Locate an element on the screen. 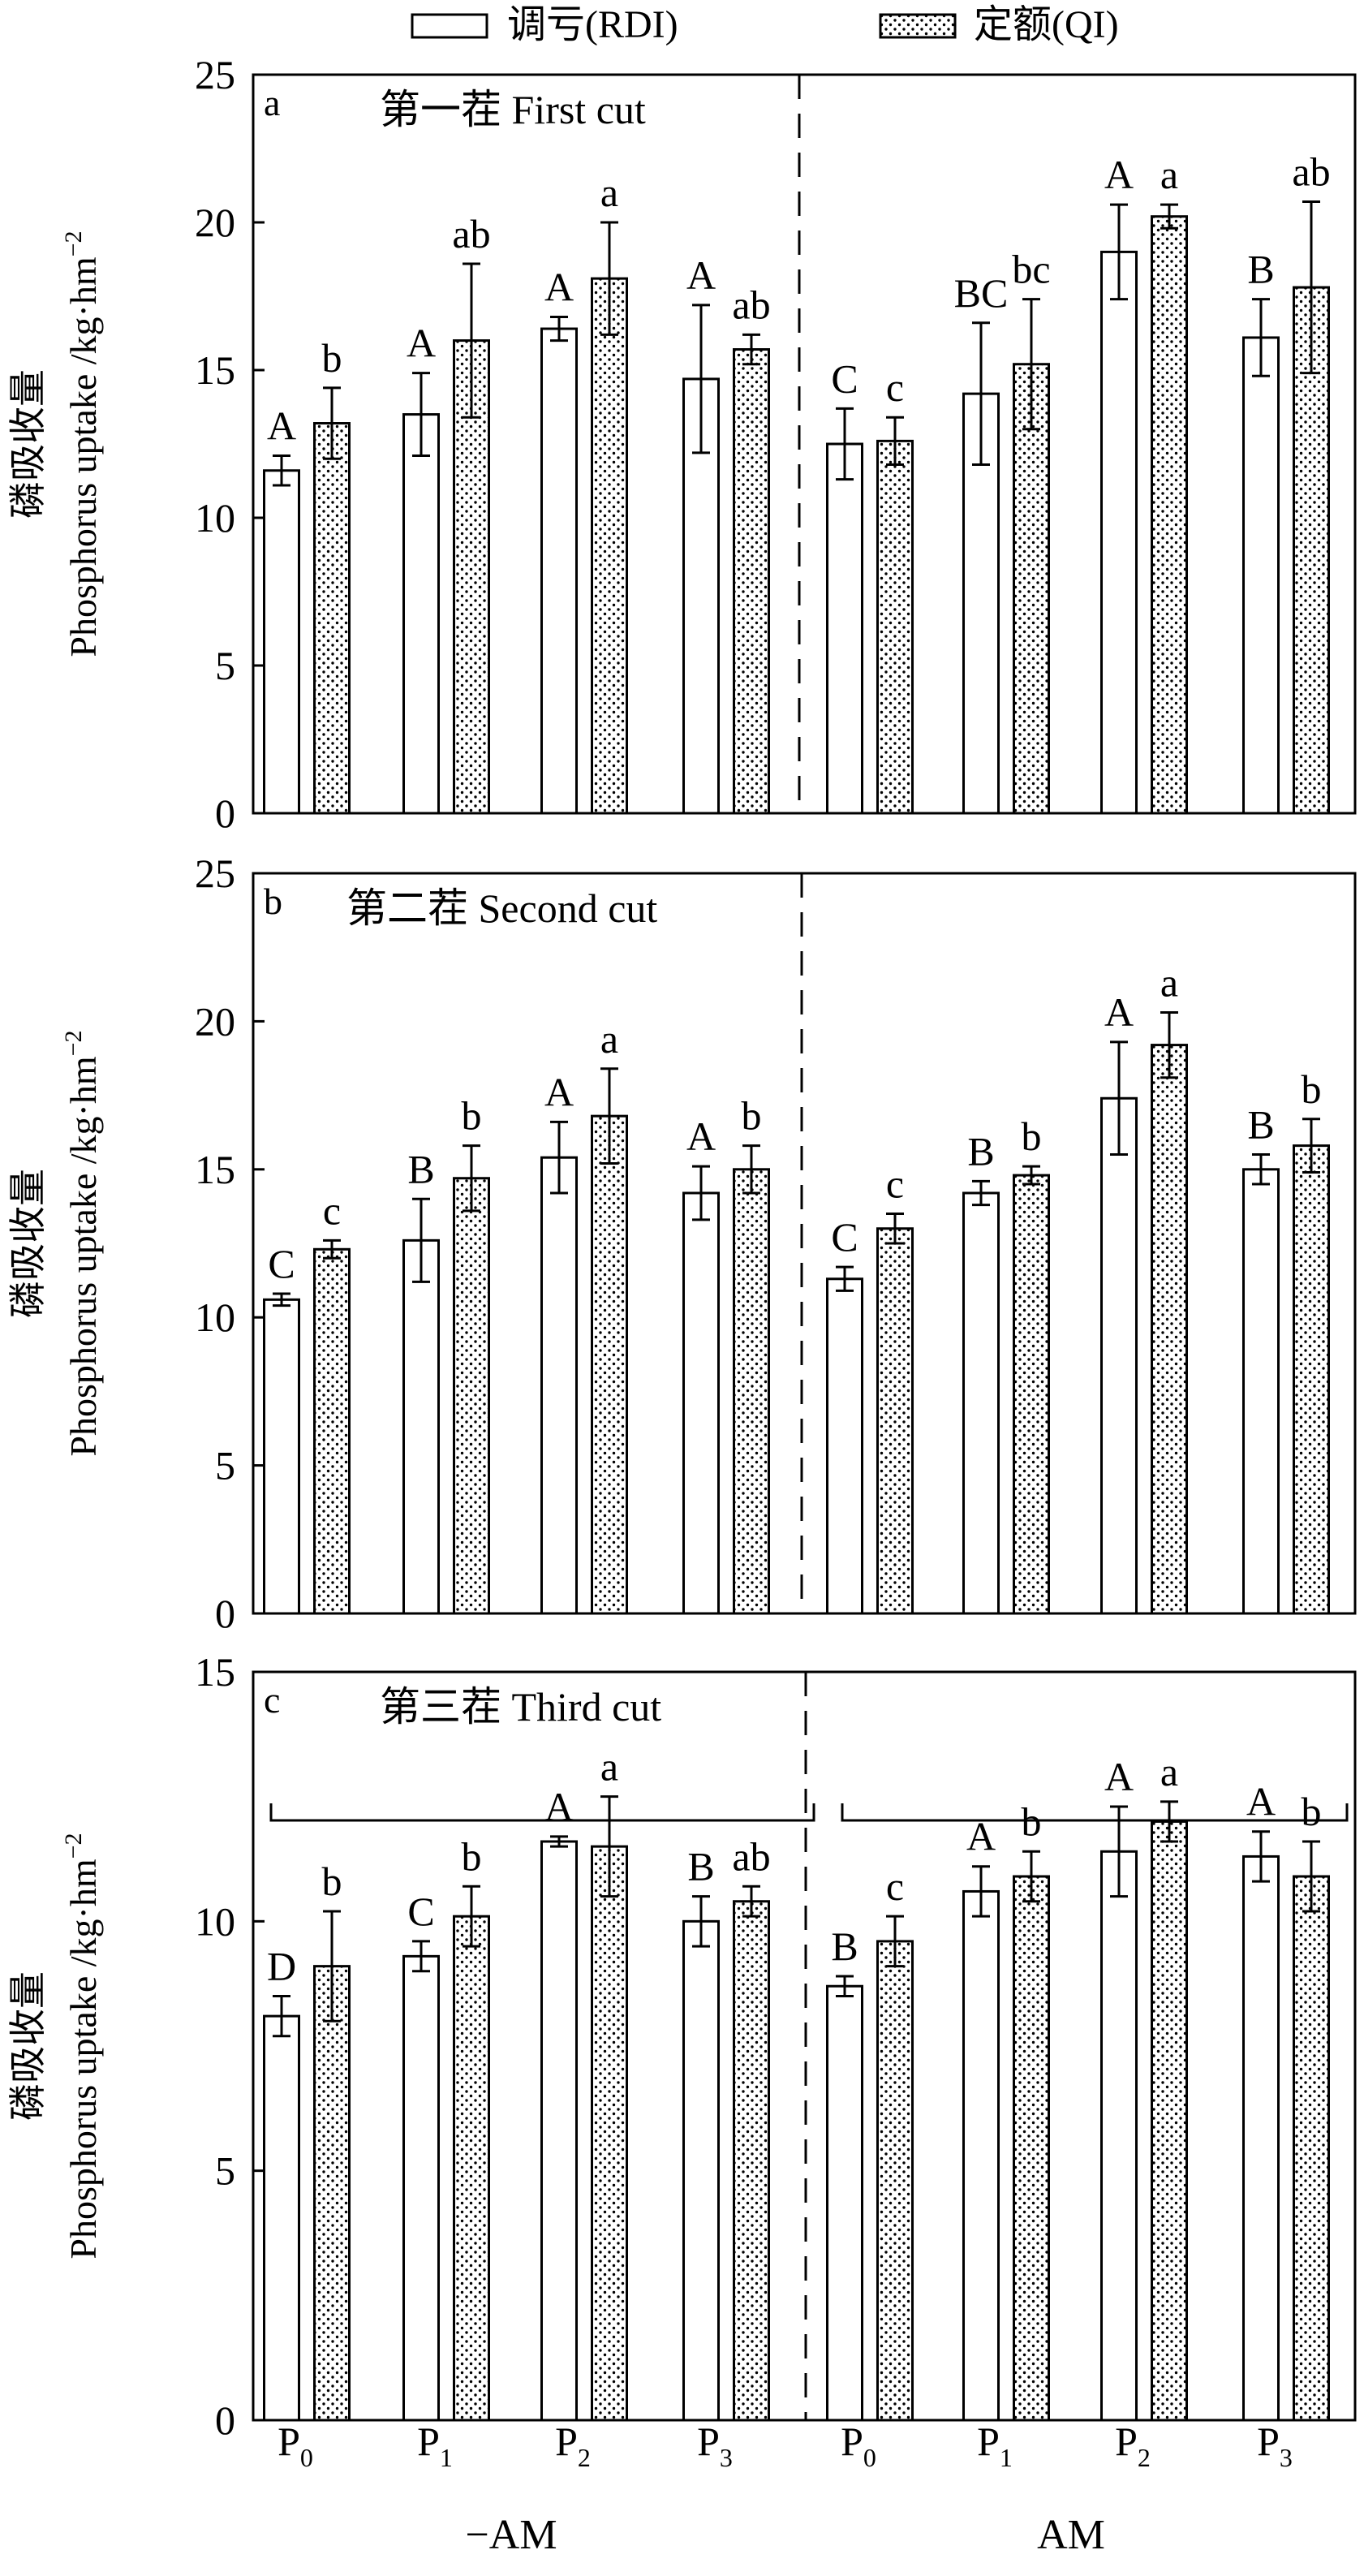  x-tick-label: P0 is located at coordinates (859, 2446).